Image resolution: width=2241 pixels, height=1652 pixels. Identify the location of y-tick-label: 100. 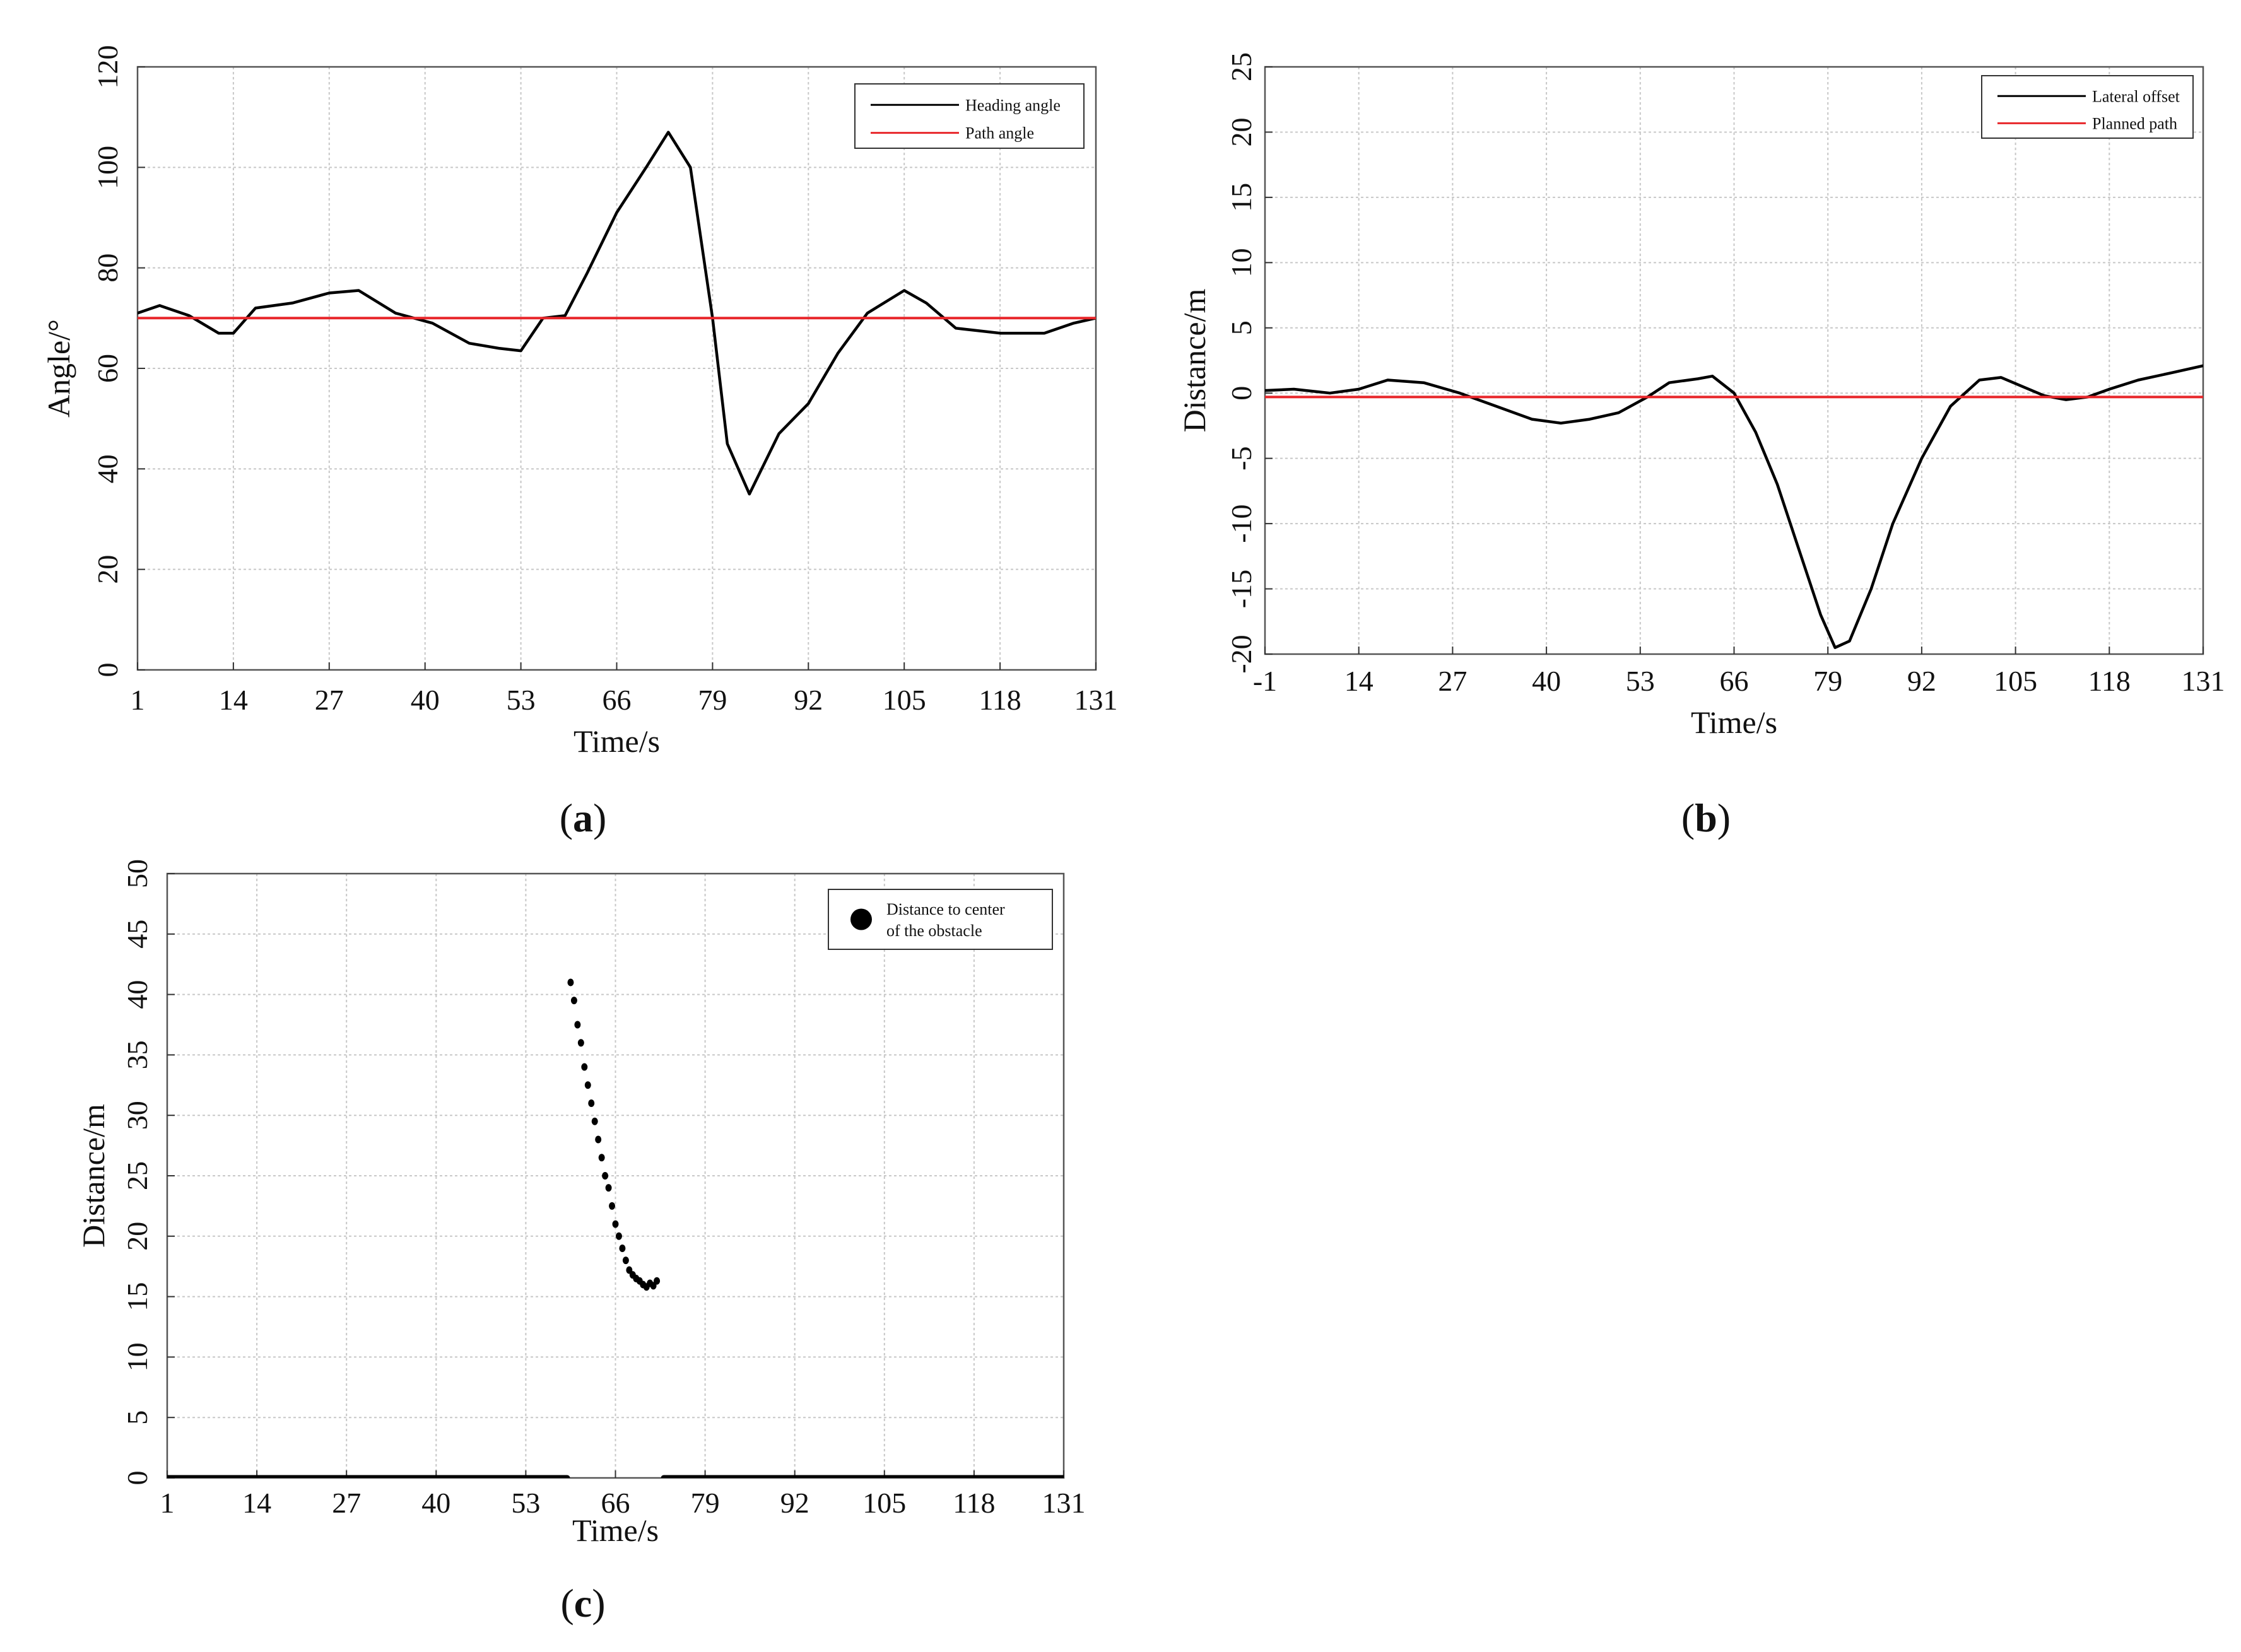
(107, 167).